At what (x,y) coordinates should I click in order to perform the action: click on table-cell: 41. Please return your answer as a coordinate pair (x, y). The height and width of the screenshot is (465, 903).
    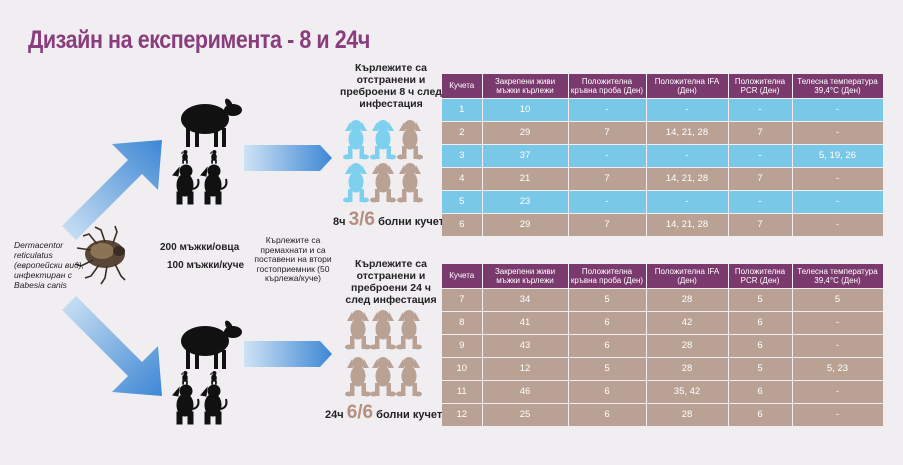
    Looking at the image, I should click on (525, 322).